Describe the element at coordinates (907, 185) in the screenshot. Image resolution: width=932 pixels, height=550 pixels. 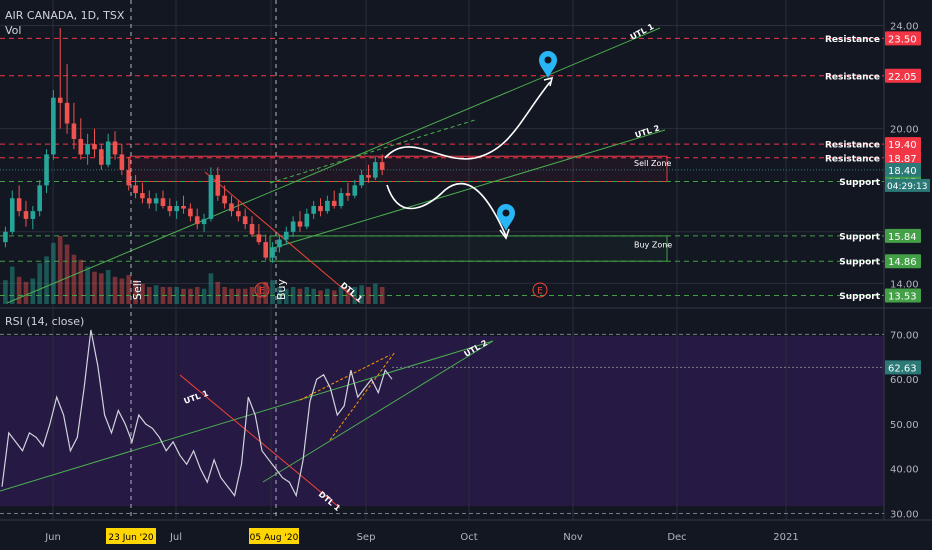
I see `countdown-tag` at that location.